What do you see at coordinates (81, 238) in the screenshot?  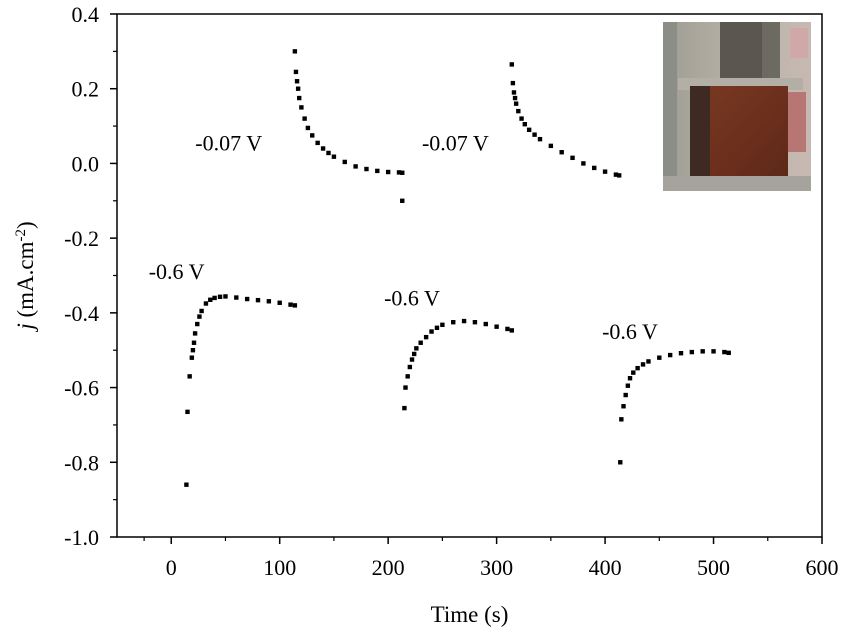 I see `y-tick-label: -0.2` at bounding box center [81, 238].